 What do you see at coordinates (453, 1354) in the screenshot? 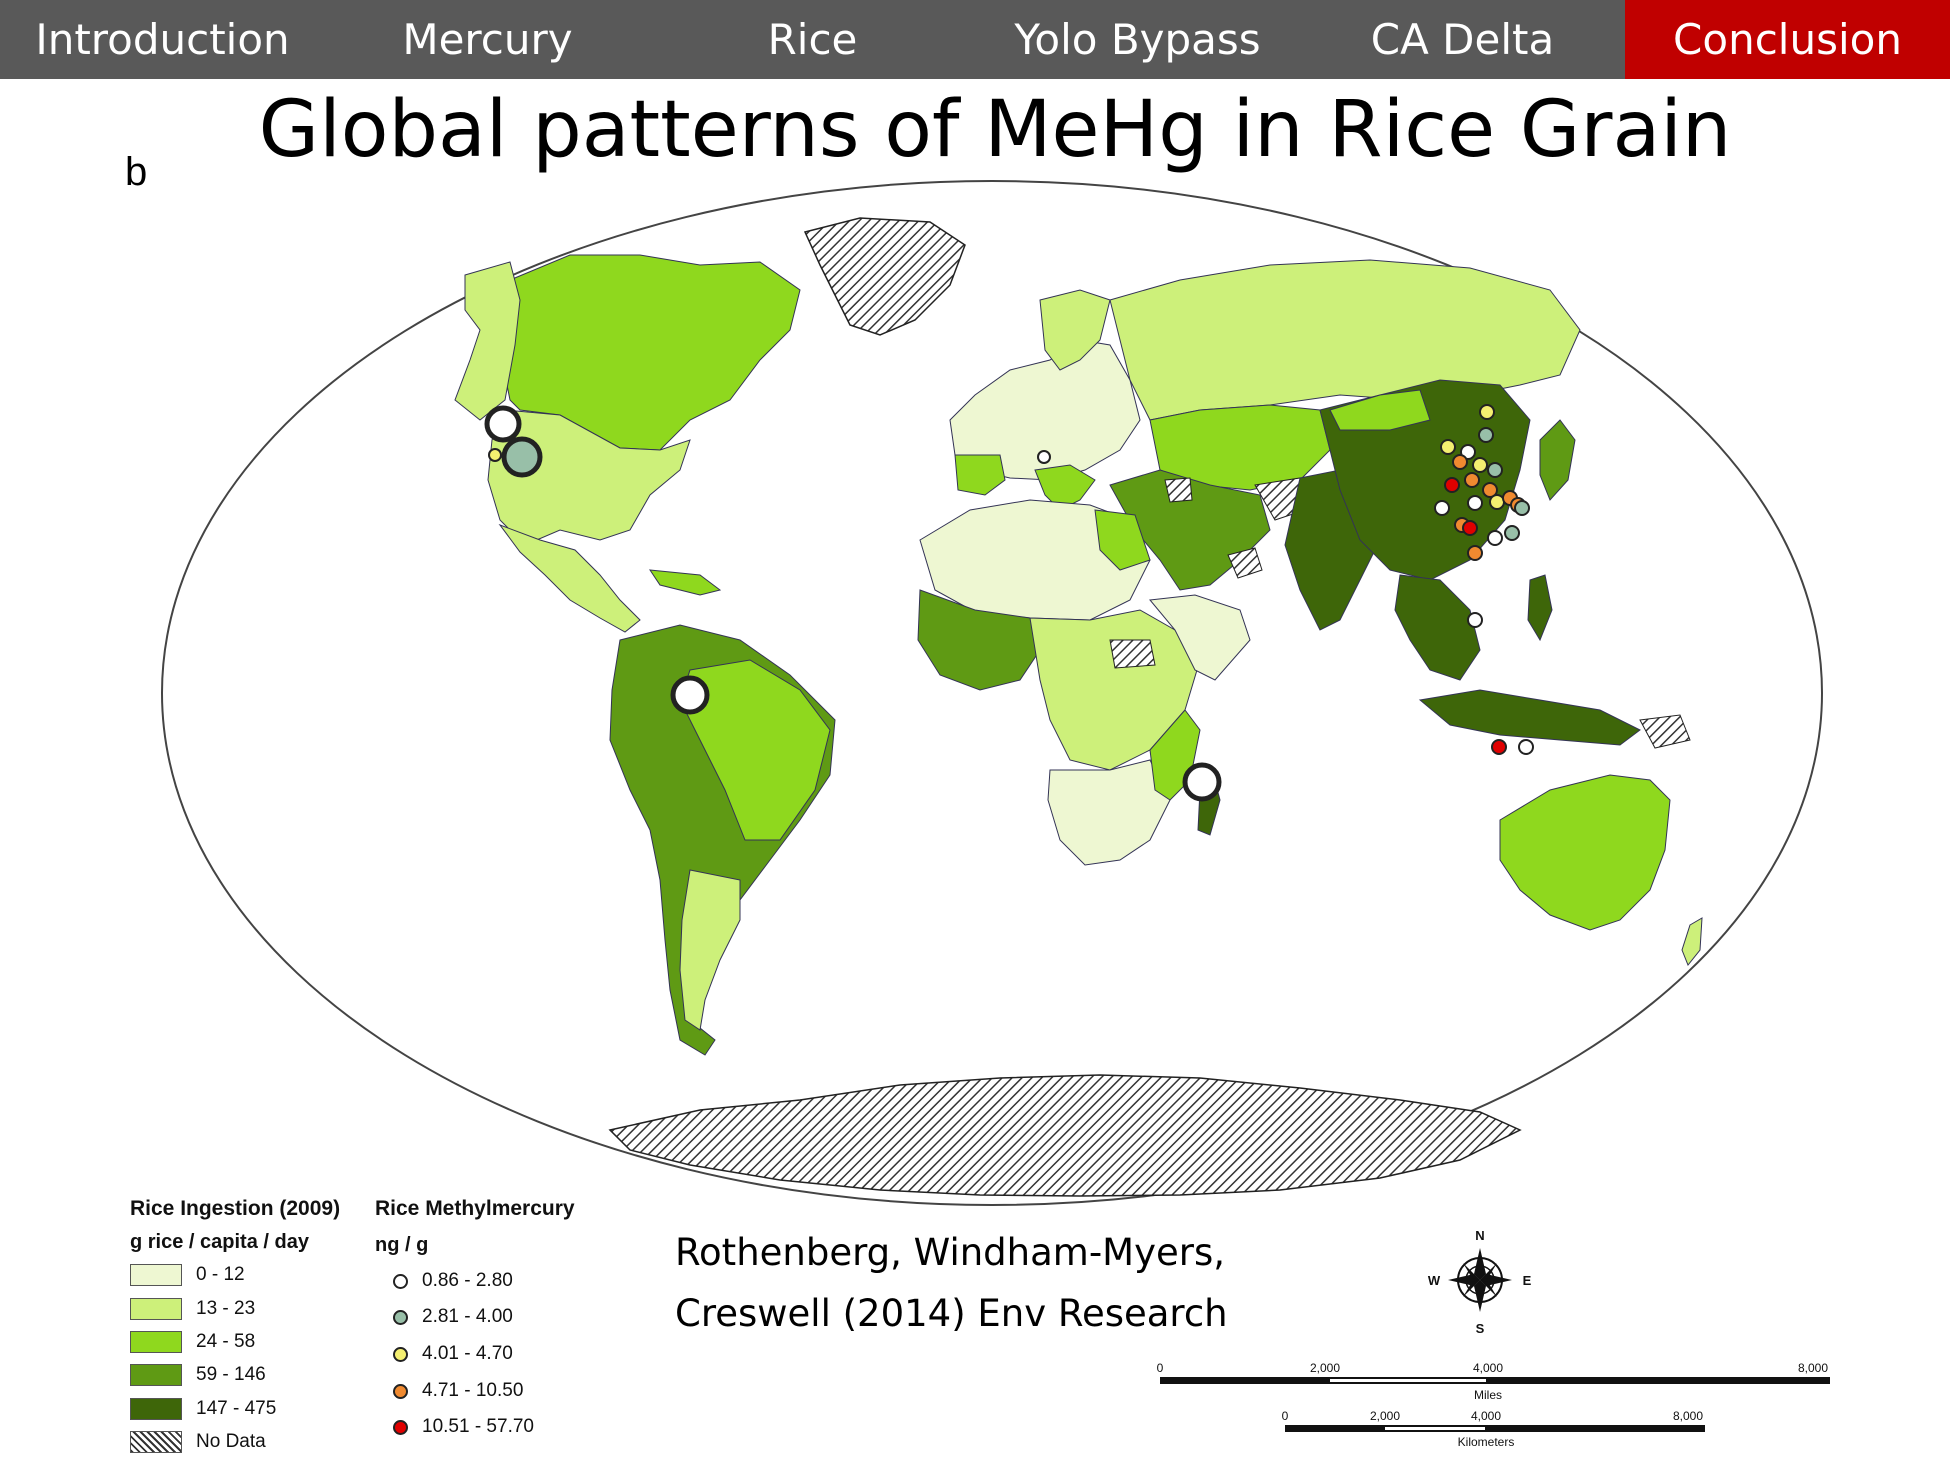
I see `legend-mehg-item: 4.01 - 4.70` at bounding box center [453, 1354].